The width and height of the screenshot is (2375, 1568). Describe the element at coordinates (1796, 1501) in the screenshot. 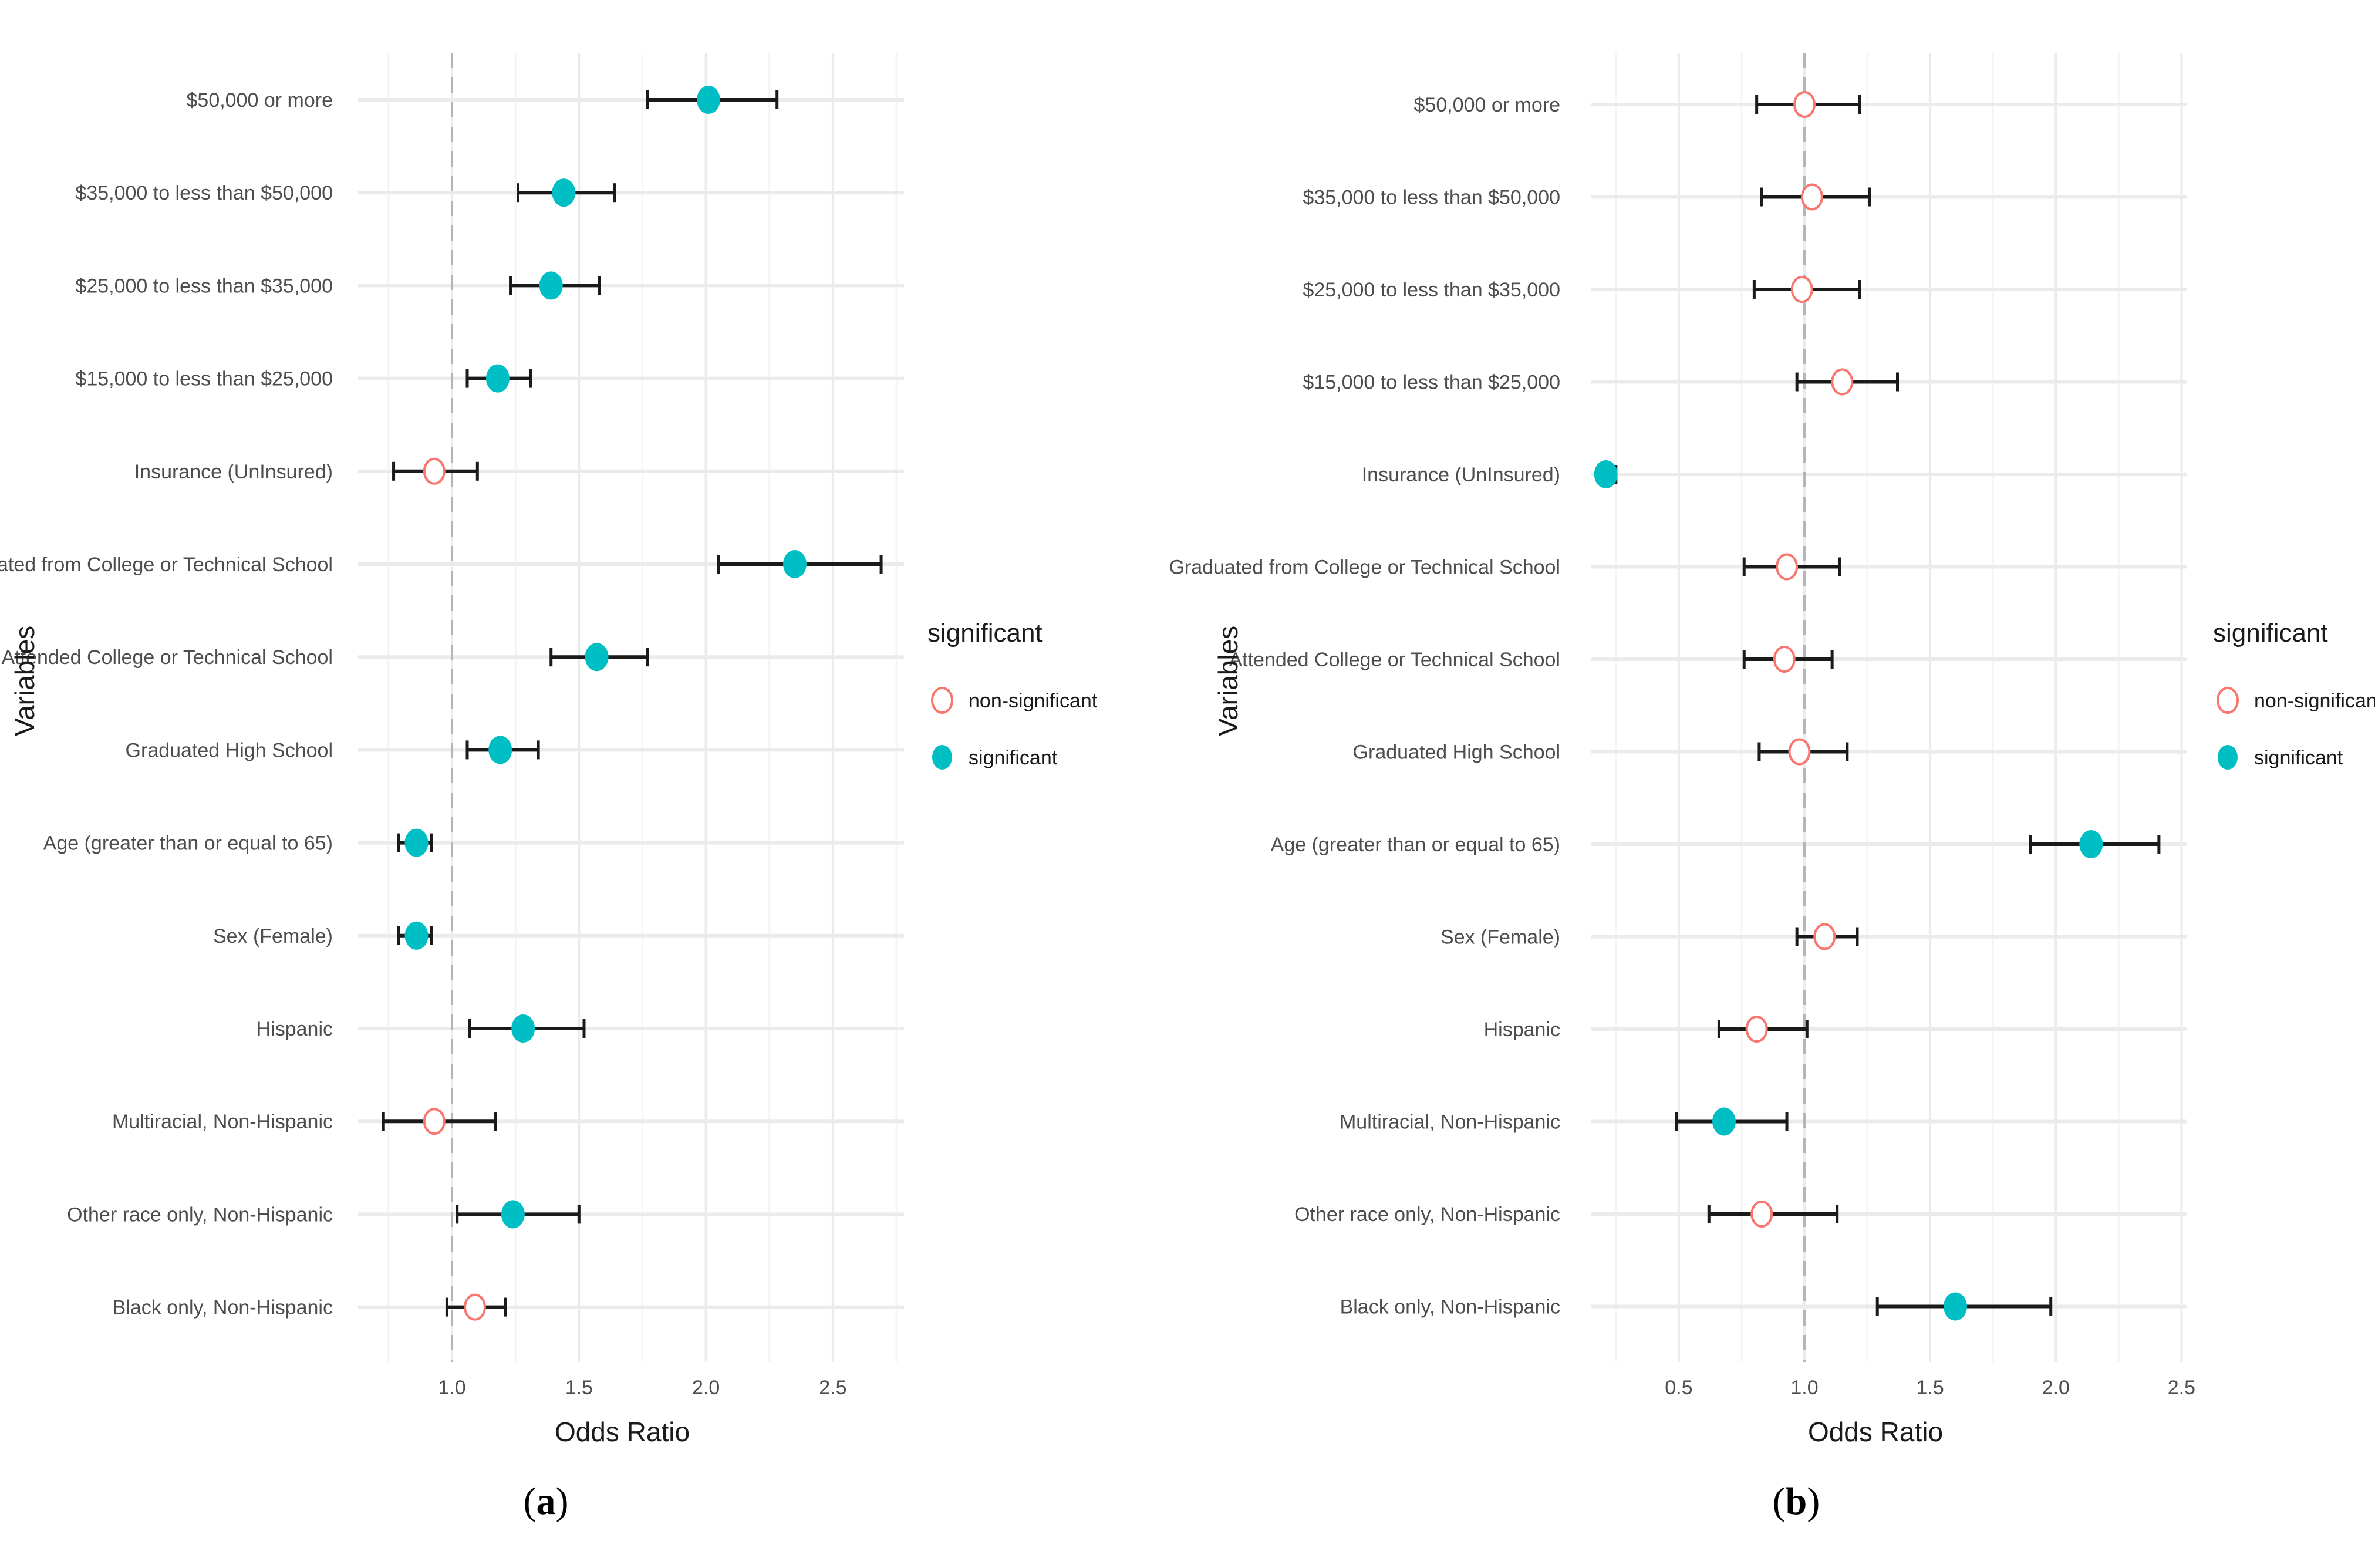

I see `panel-b-label: (b)` at that location.